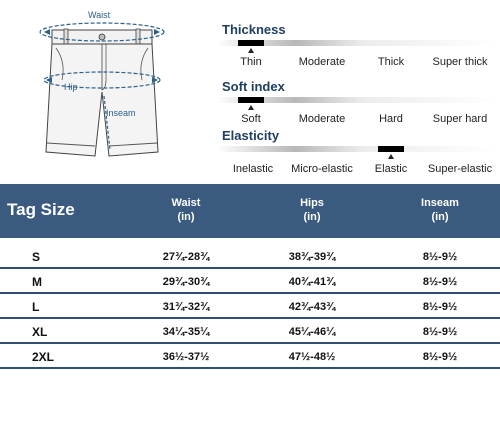 This screenshot has width=500, height=435. What do you see at coordinates (250, 357) in the screenshot?
I see `table-row: 2XL 36½-37½ 47½-48½ 8½-9½` at bounding box center [250, 357].